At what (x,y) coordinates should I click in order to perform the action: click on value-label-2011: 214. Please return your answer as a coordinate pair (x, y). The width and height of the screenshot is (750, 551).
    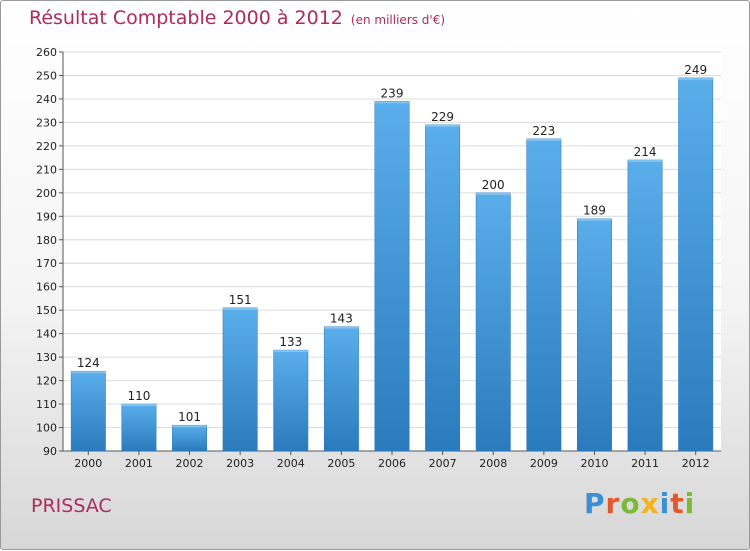
    Looking at the image, I should click on (645, 152).